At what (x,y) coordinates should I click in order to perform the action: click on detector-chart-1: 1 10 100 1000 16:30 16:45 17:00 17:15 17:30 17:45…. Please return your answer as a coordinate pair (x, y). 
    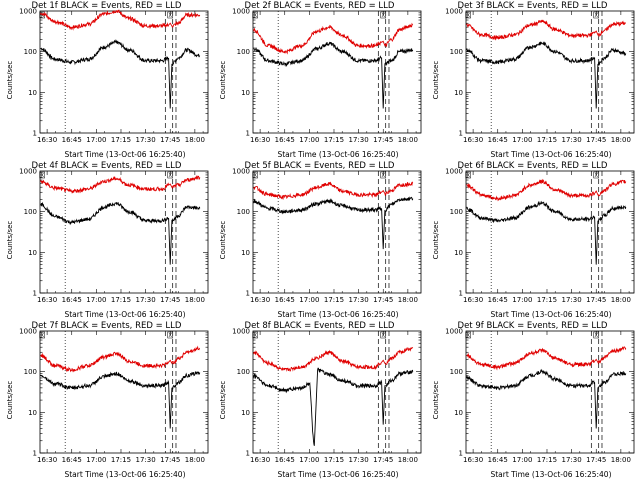
    Looking at the image, I should click on (114, 76).